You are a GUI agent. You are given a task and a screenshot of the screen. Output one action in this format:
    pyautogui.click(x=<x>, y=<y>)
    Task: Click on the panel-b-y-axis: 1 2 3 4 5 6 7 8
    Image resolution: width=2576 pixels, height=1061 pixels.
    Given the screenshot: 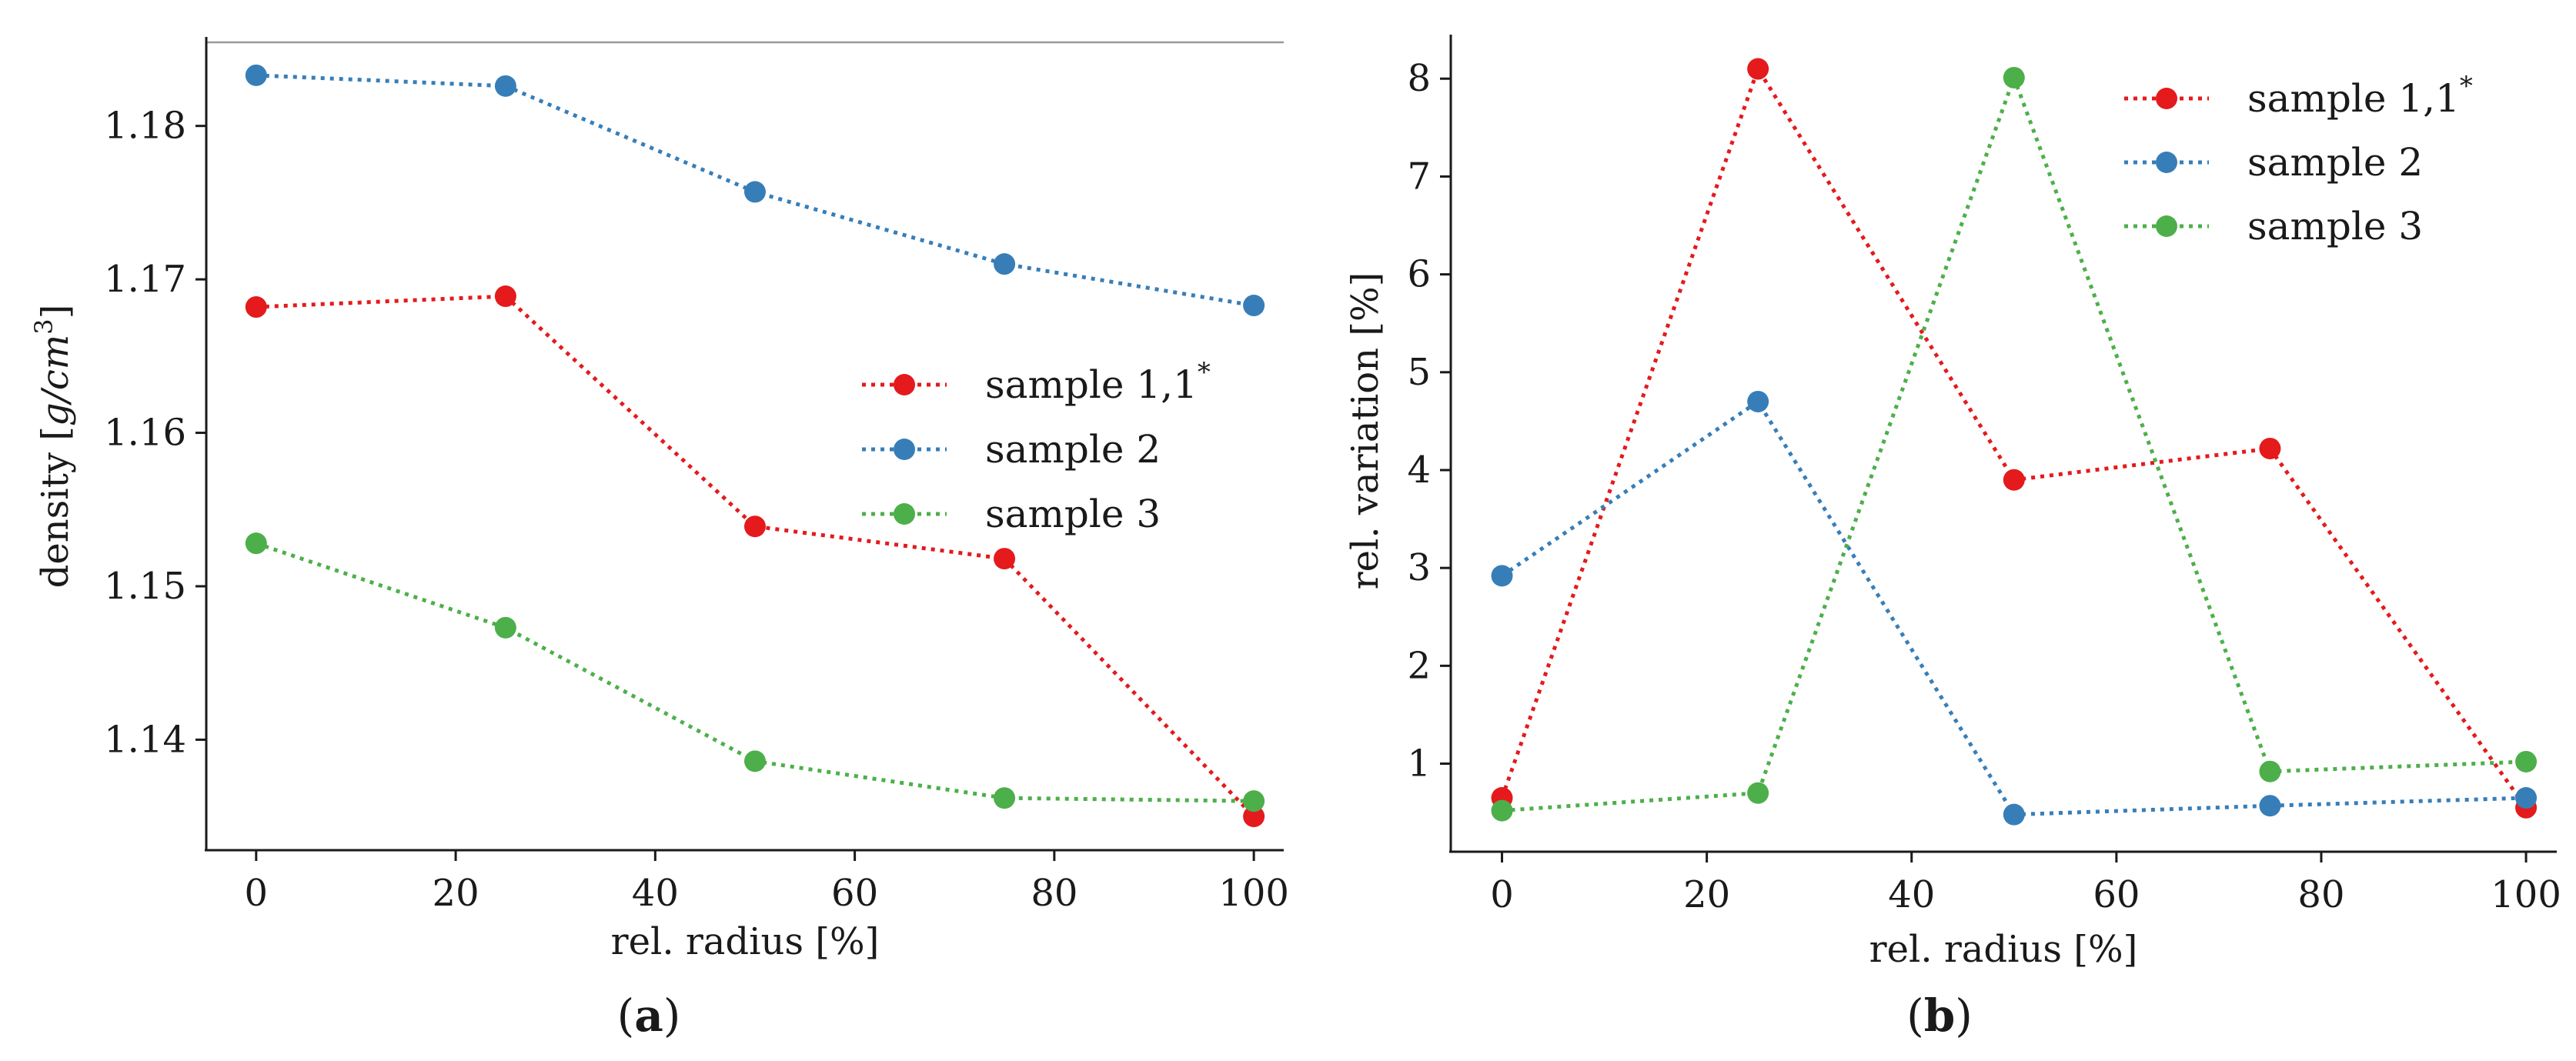 What is the action you would take?
    pyautogui.click(x=1429, y=421)
    